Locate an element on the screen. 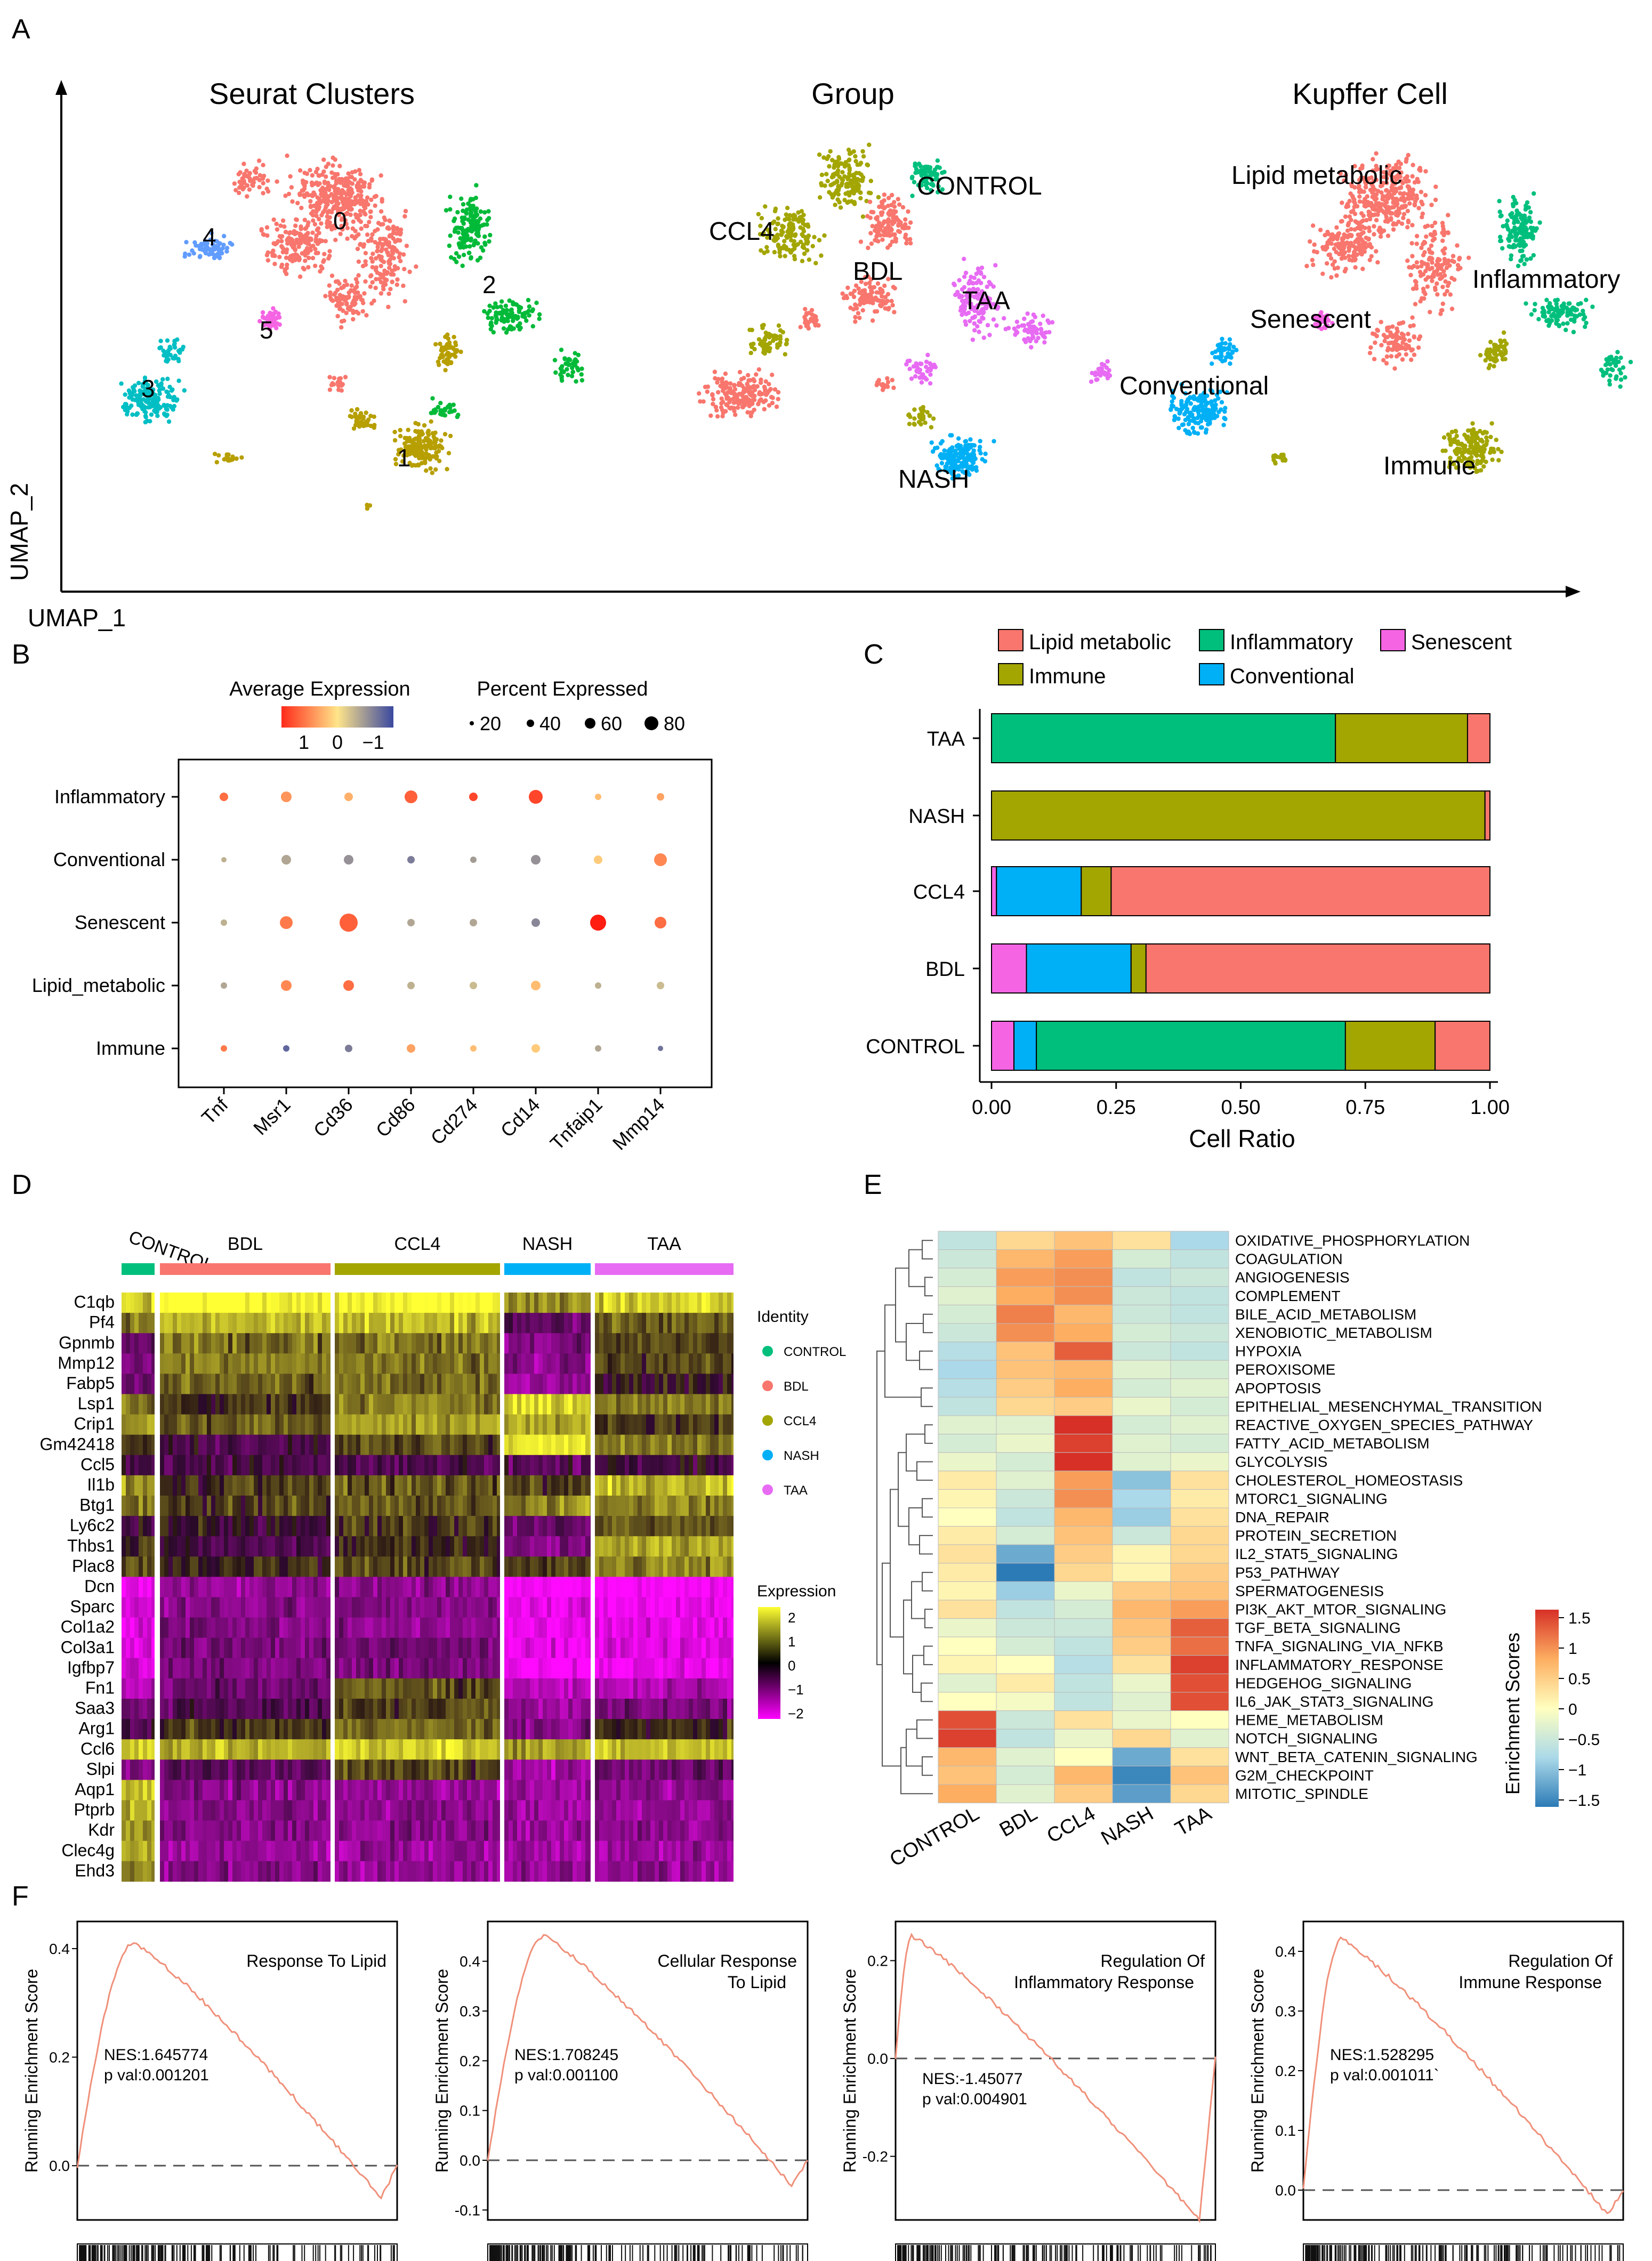  dot-legend-color-bar is located at coordinates (337, 717).